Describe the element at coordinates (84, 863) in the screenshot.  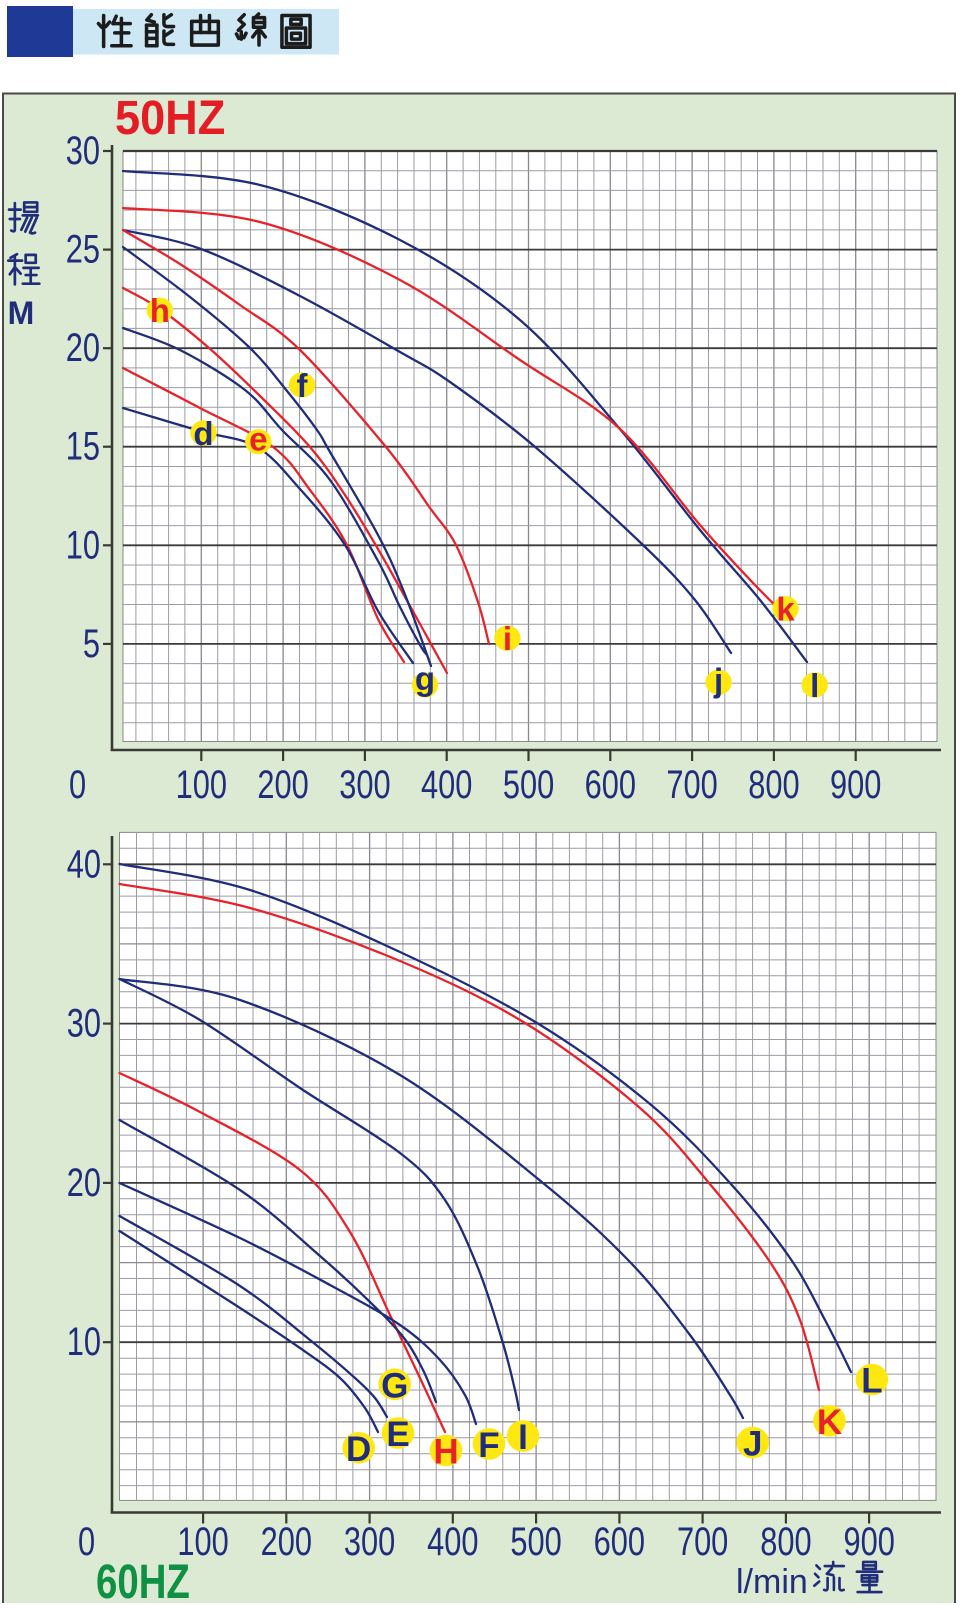
I see `svg-text: 40` at that location.